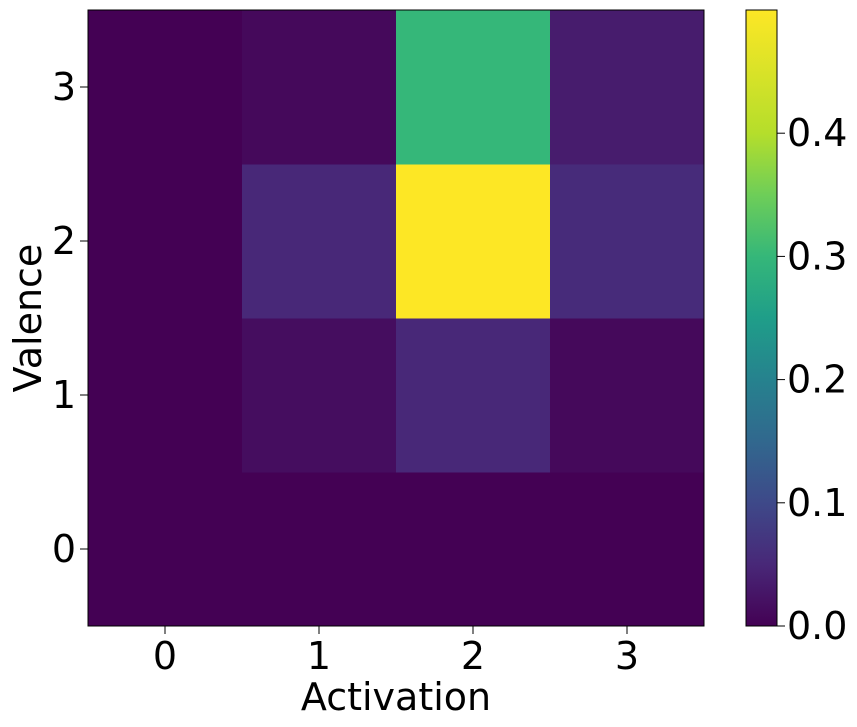  What do you see at coordinates (761, 318) in the screenshot?
I see `colorbar` at bounding box center [761, 318].